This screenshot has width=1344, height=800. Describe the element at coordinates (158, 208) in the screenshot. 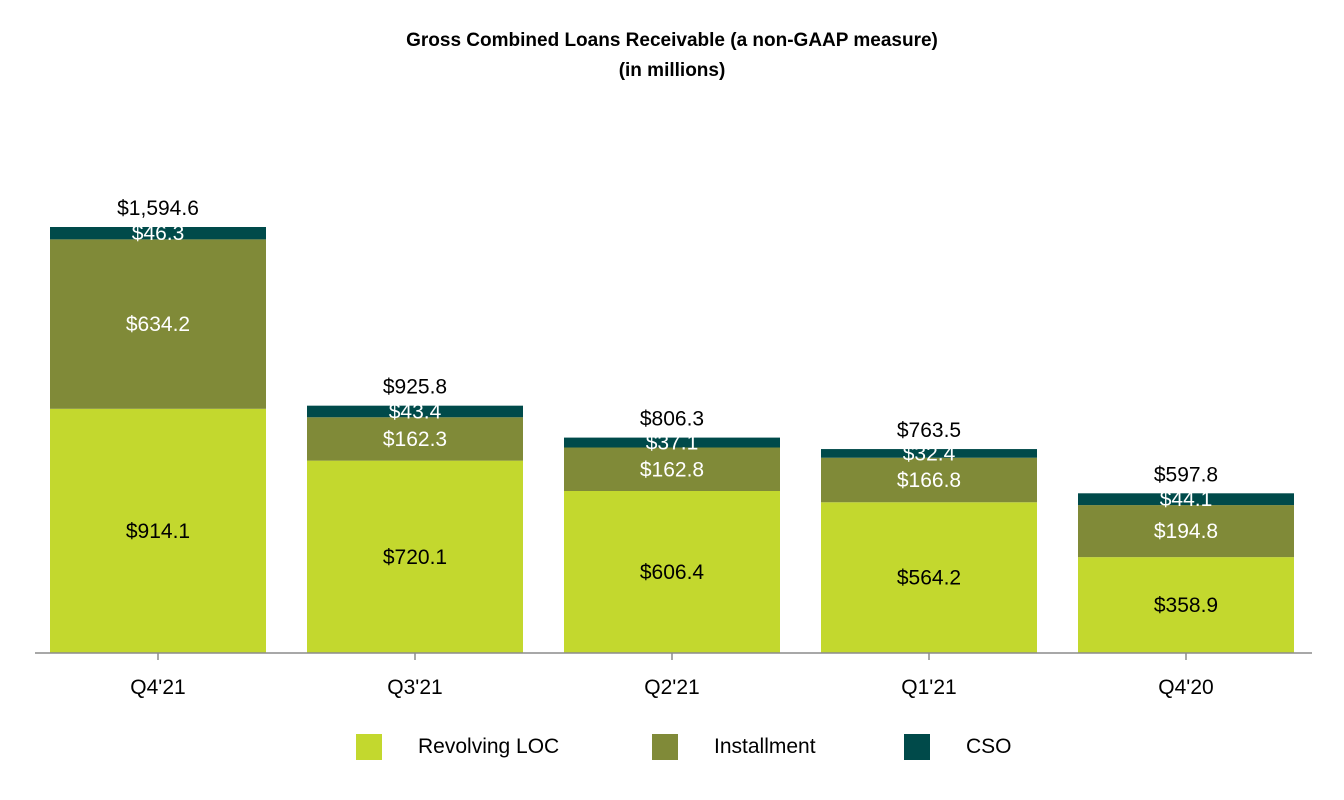

I see `total-label-0: $1,594.6` at that location.